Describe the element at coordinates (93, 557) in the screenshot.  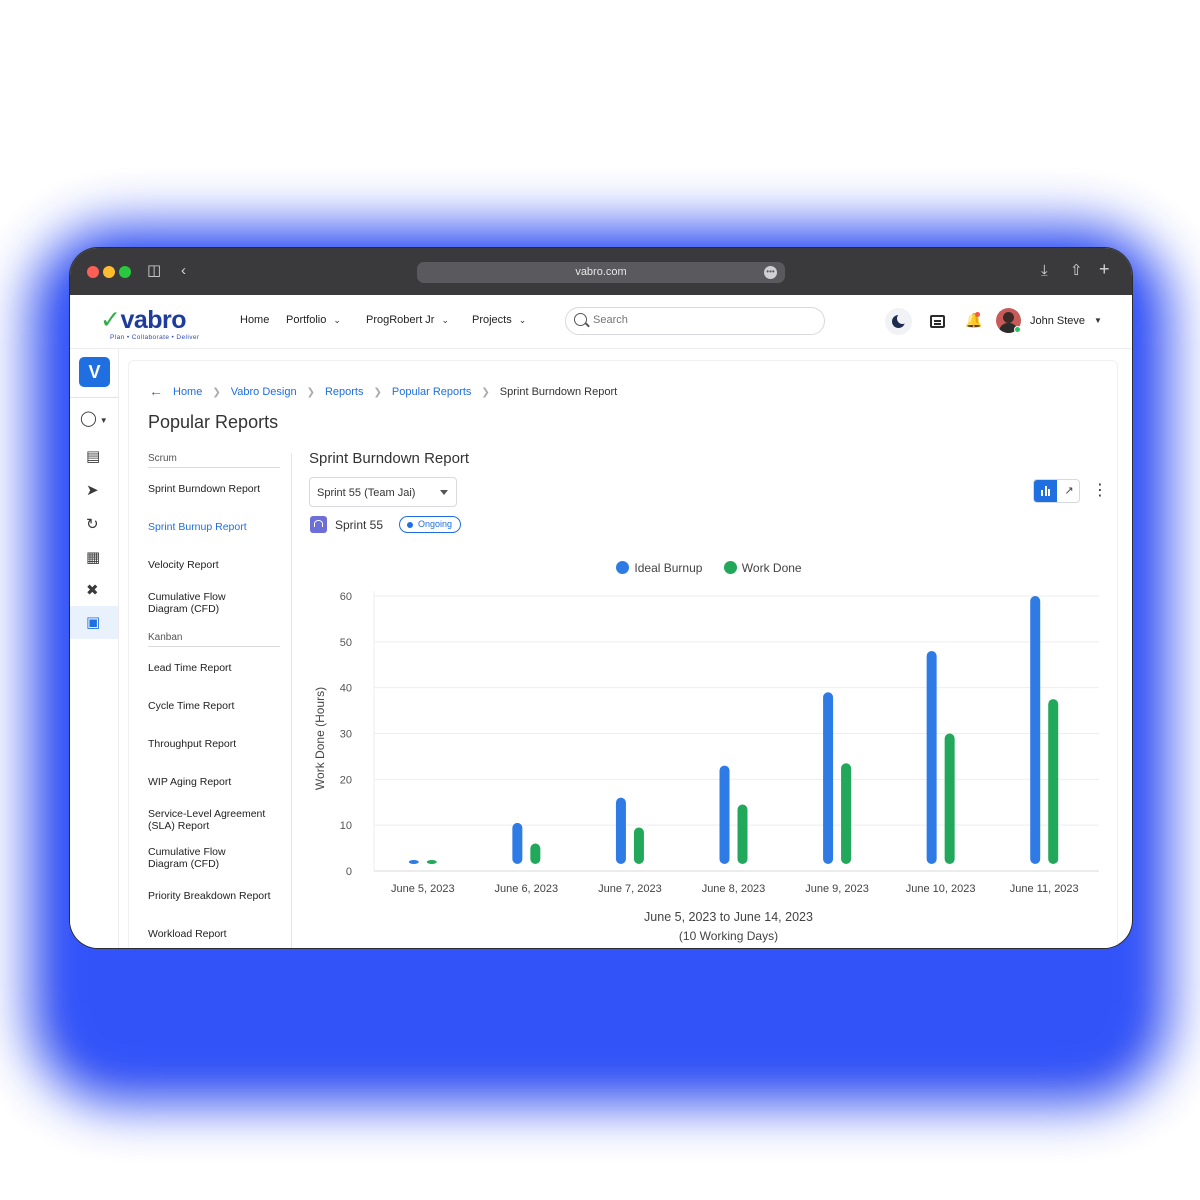
I see `calendar-icon: ▦` at that location.